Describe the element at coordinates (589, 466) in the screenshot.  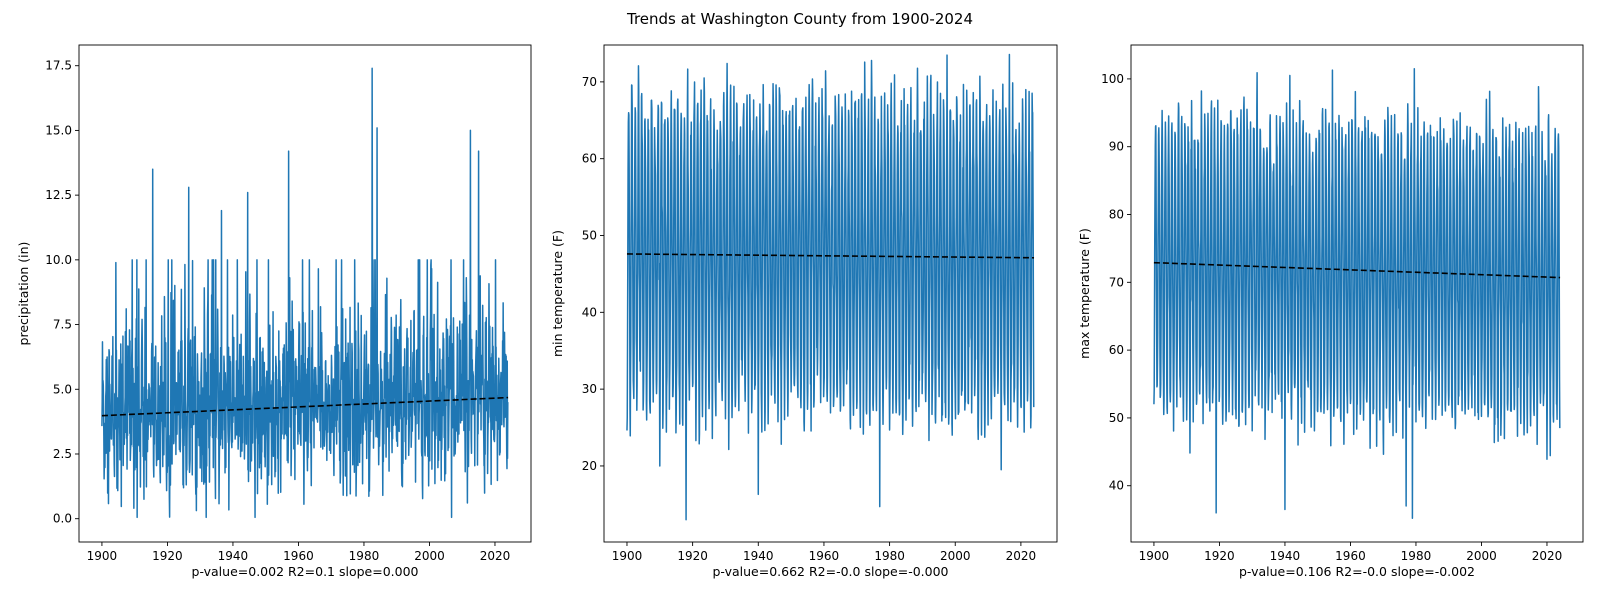
I see `y-tick-label: 20` at that location.